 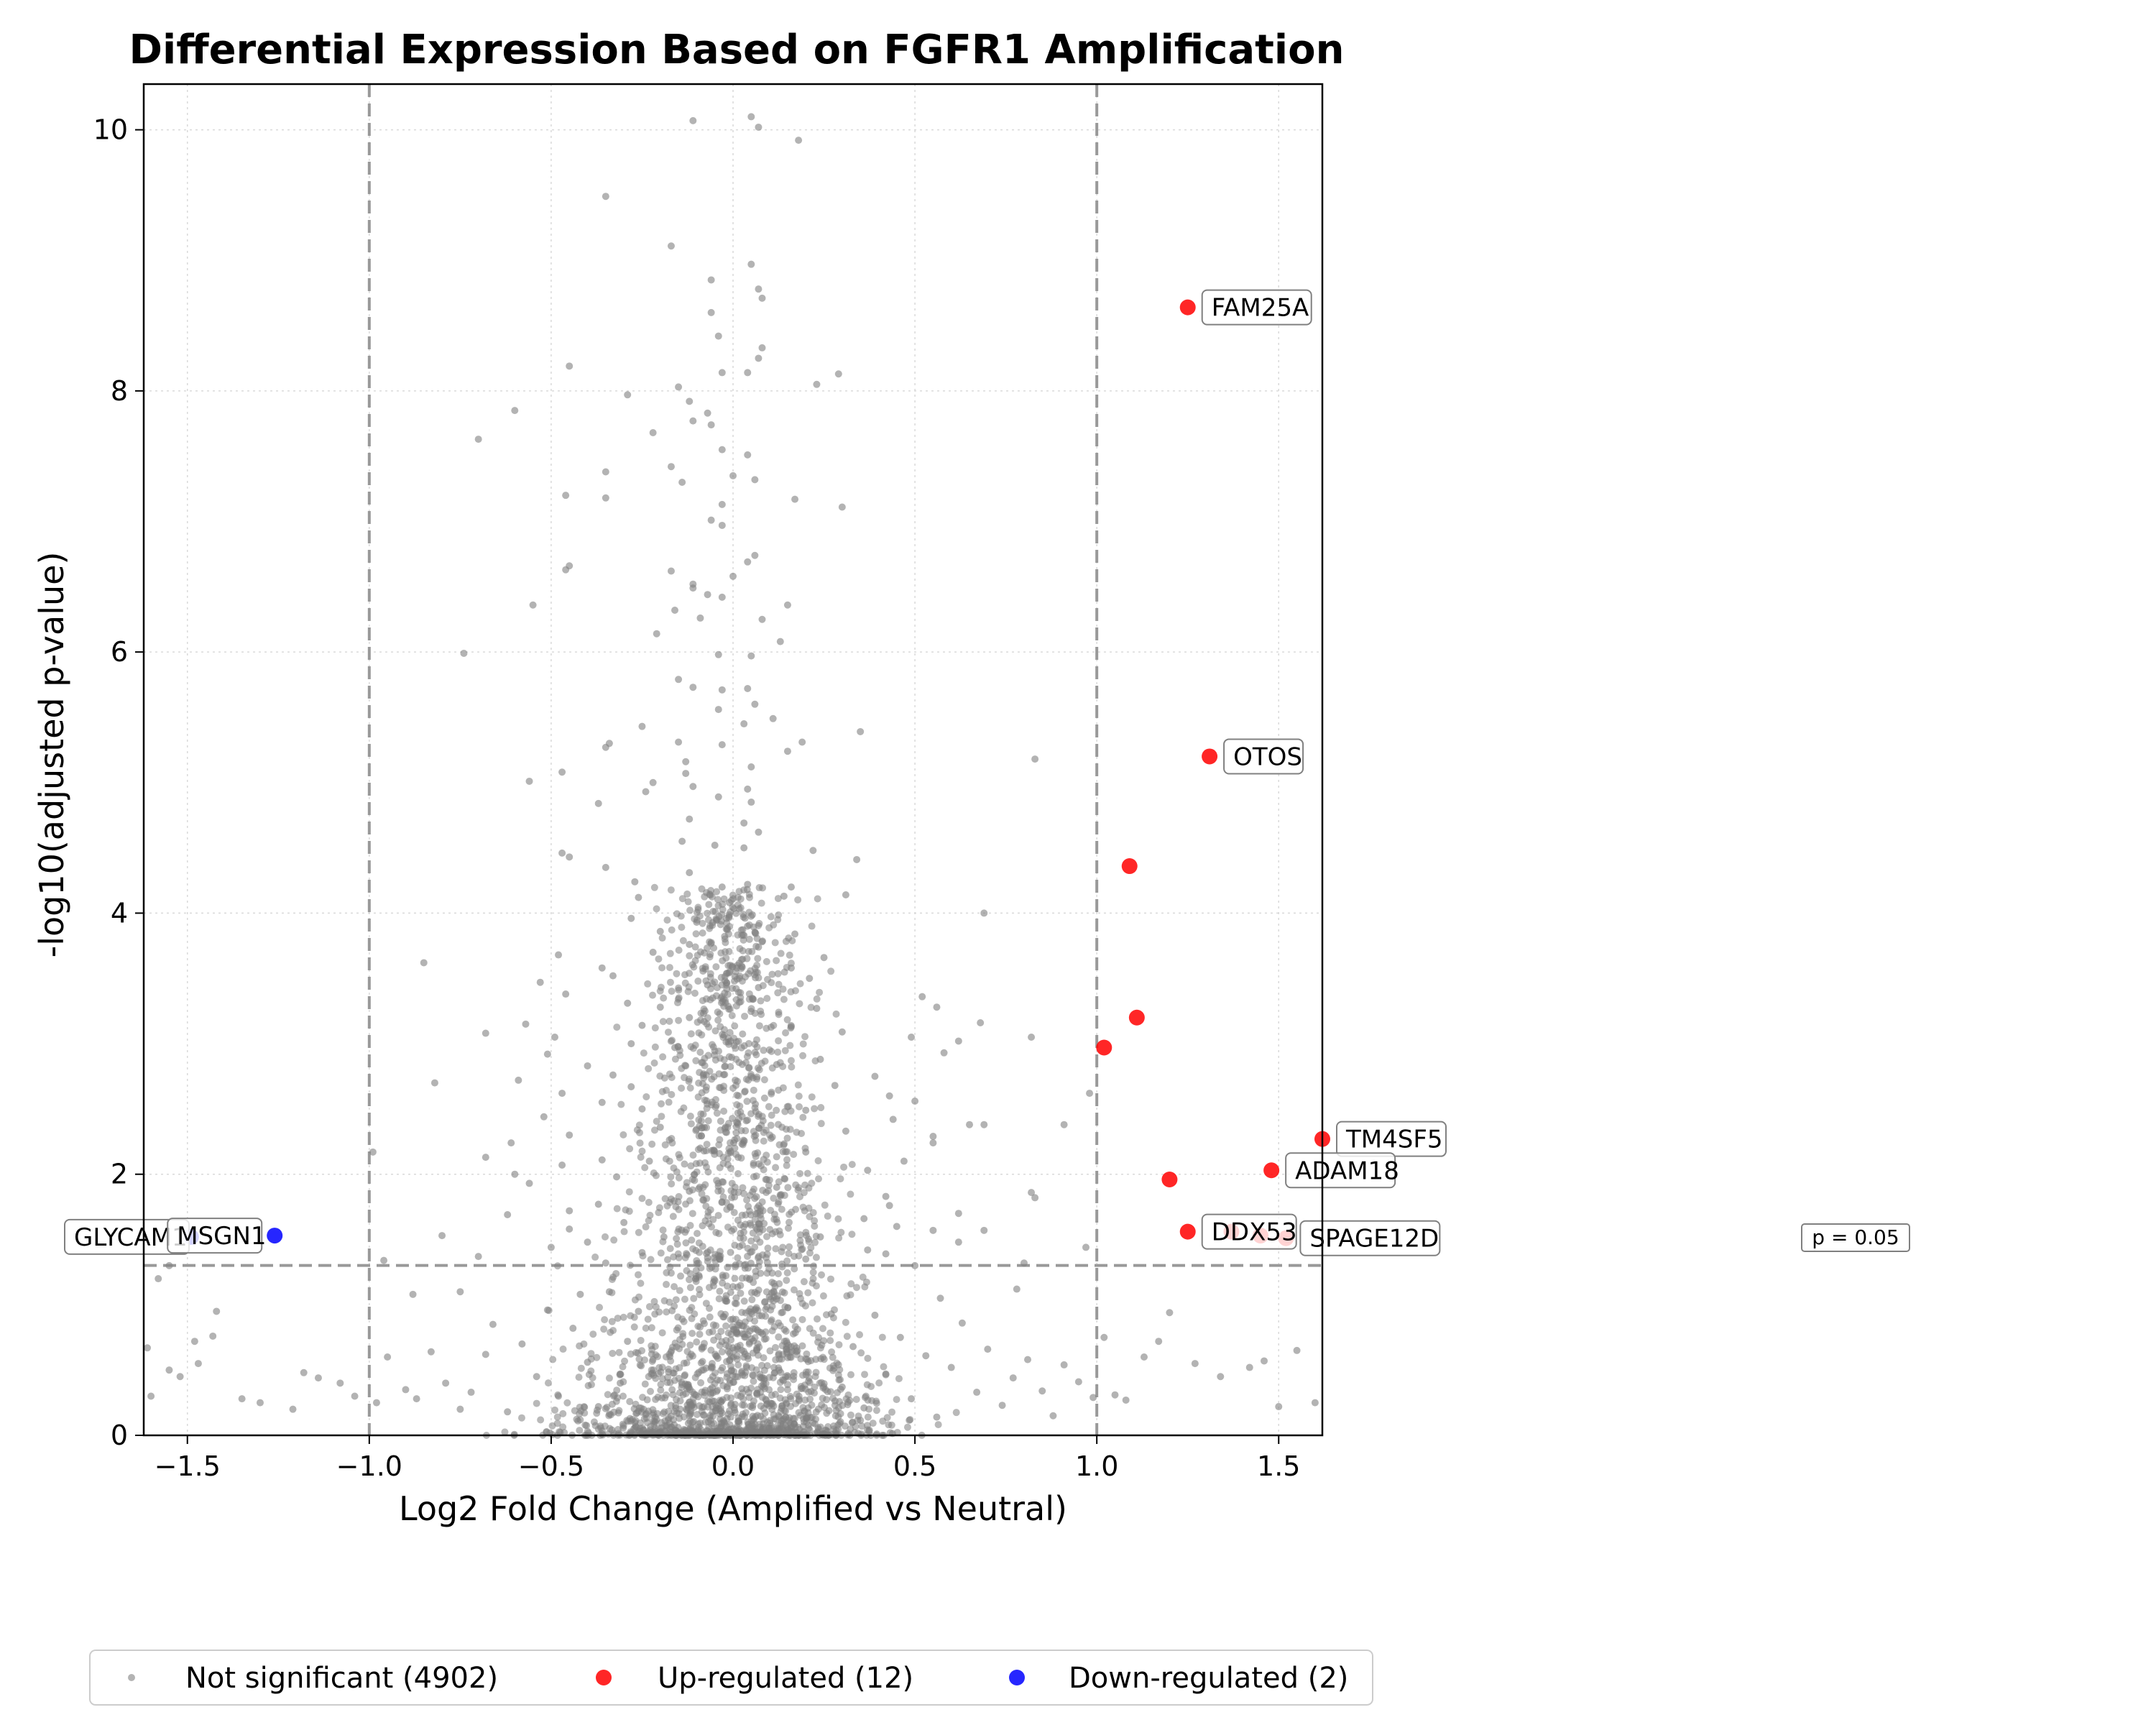 I want to click on gene-label-fam25a: FAM25A, so click(x=1256, y=307).